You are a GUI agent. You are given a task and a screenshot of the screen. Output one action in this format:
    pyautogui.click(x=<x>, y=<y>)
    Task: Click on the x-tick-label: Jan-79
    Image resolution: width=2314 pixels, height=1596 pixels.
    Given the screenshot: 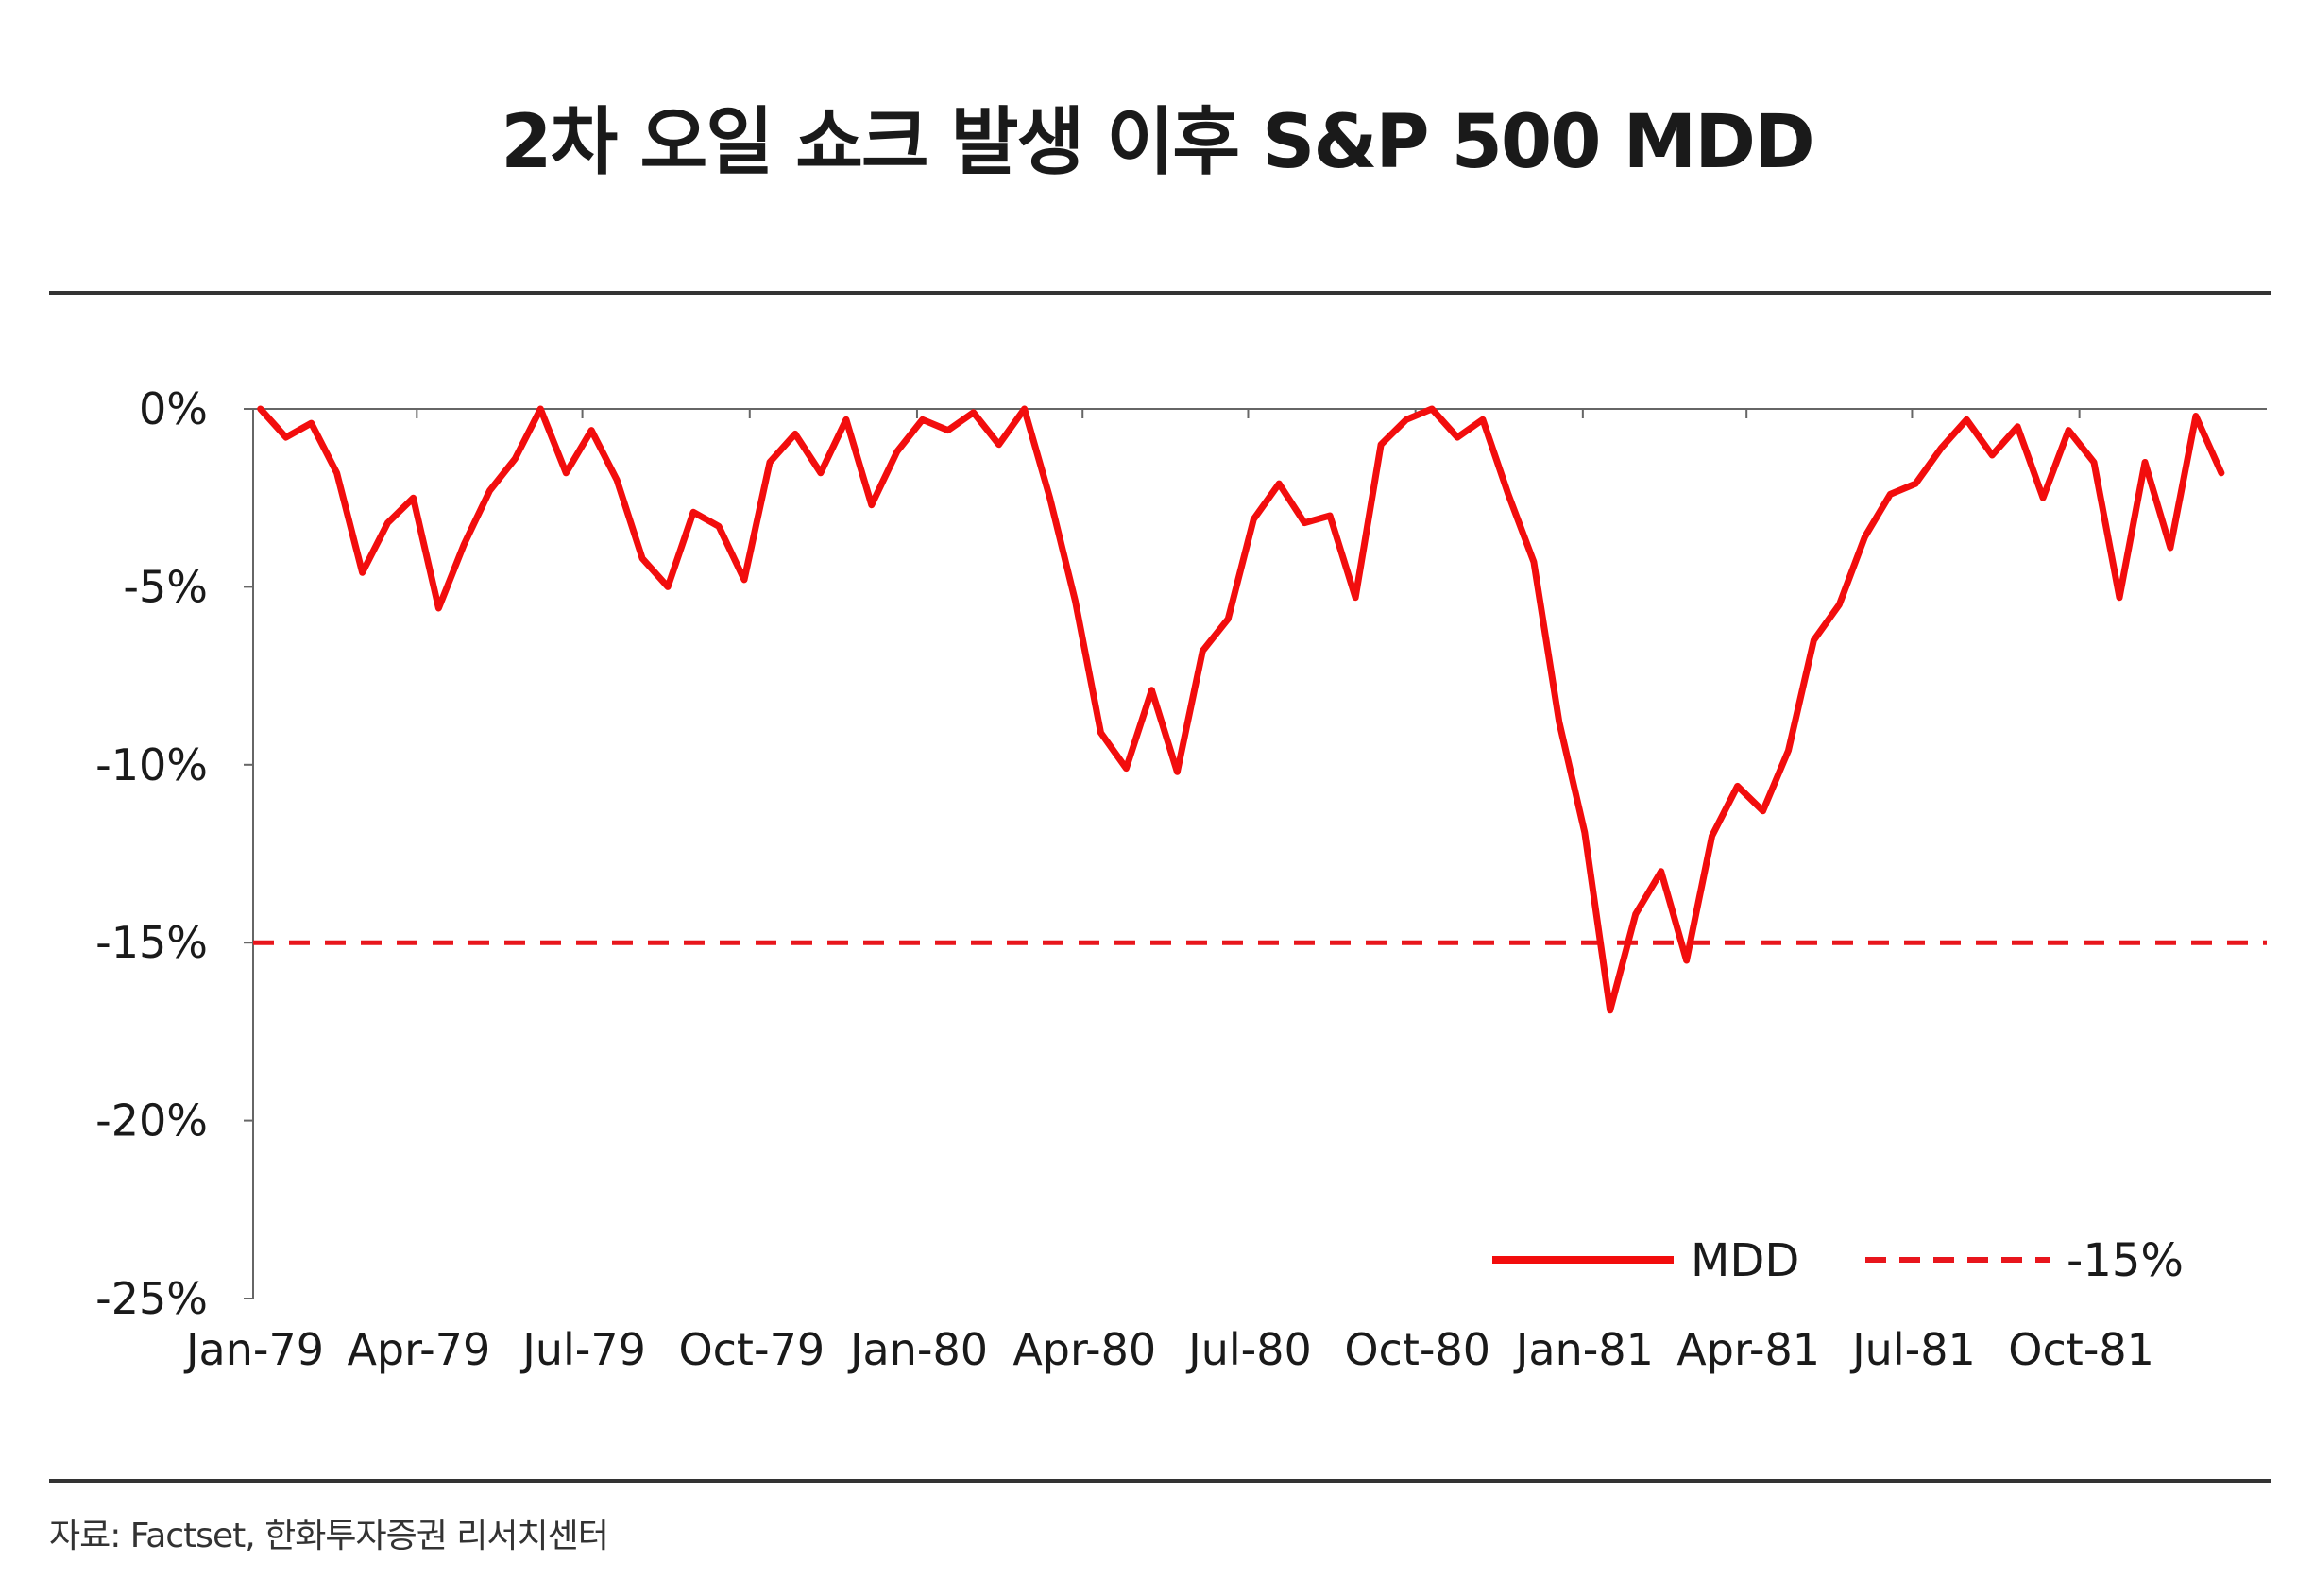 What is the action you would take?
    pyautogui.click(x=253, y=1349)
    